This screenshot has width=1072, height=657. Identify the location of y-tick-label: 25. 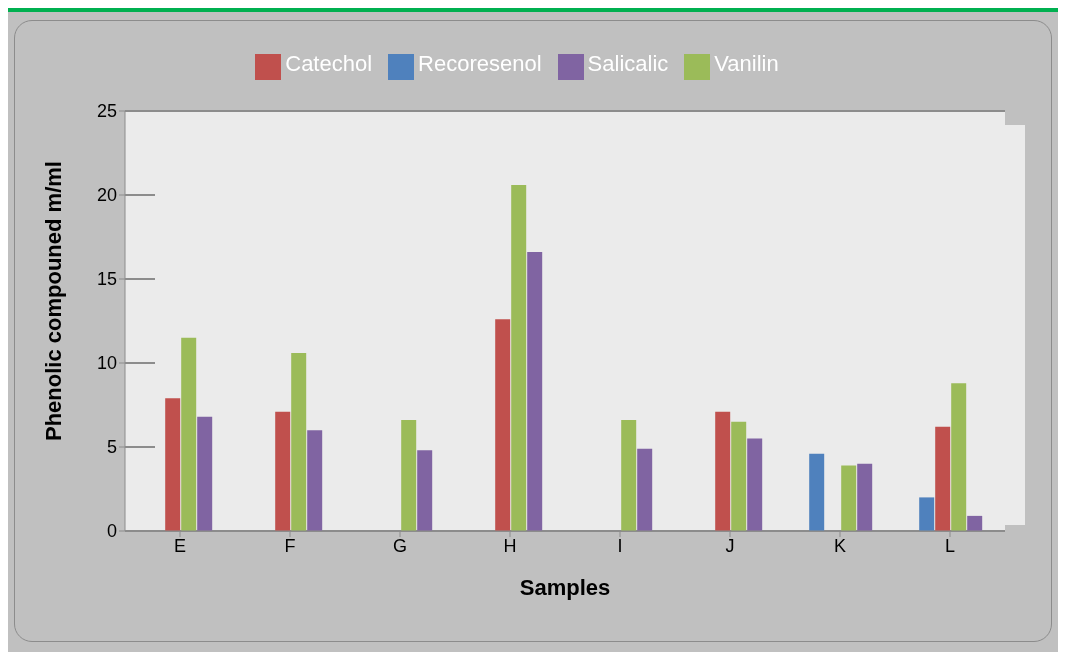
(106, 111).